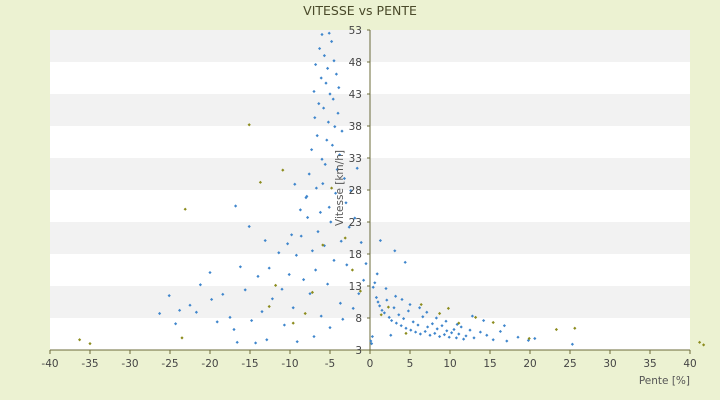 The height and width of the screenshot is (400, 720). Describe the element at coordinates (689, 364) in the screenshot. I see `x-tick-label: 40` at that location.